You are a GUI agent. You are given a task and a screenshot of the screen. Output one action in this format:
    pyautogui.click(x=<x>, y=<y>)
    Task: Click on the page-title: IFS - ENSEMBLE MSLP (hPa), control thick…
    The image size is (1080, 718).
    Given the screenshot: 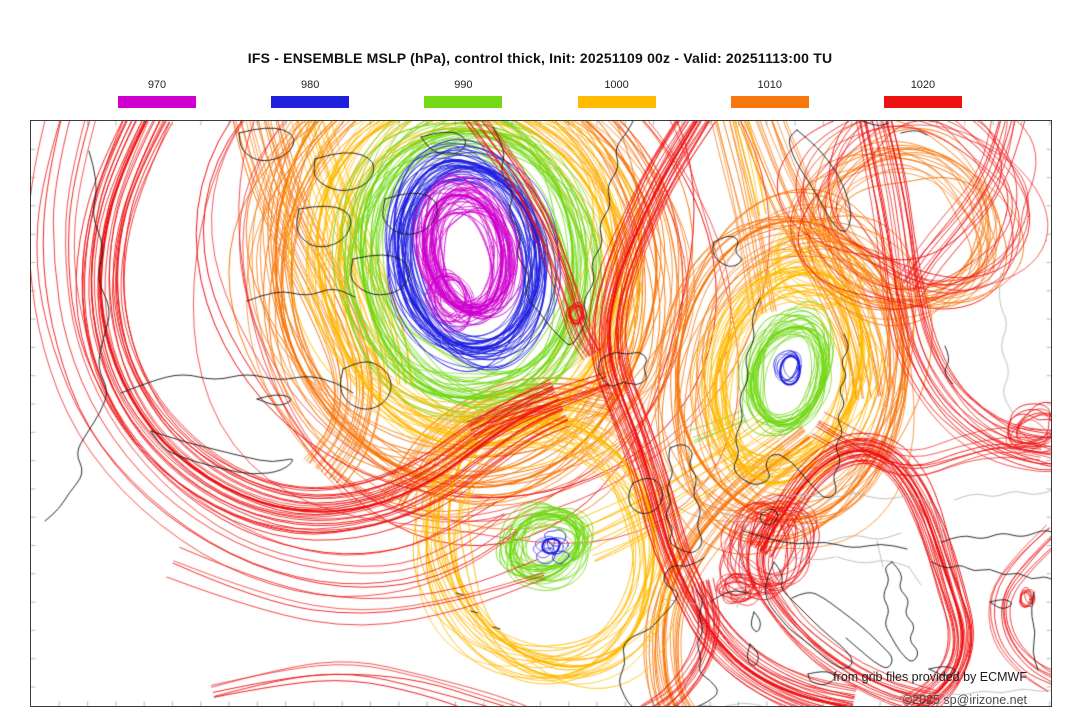 What is the action you would take?
    pyautogui.click(x=540, y=58)
    